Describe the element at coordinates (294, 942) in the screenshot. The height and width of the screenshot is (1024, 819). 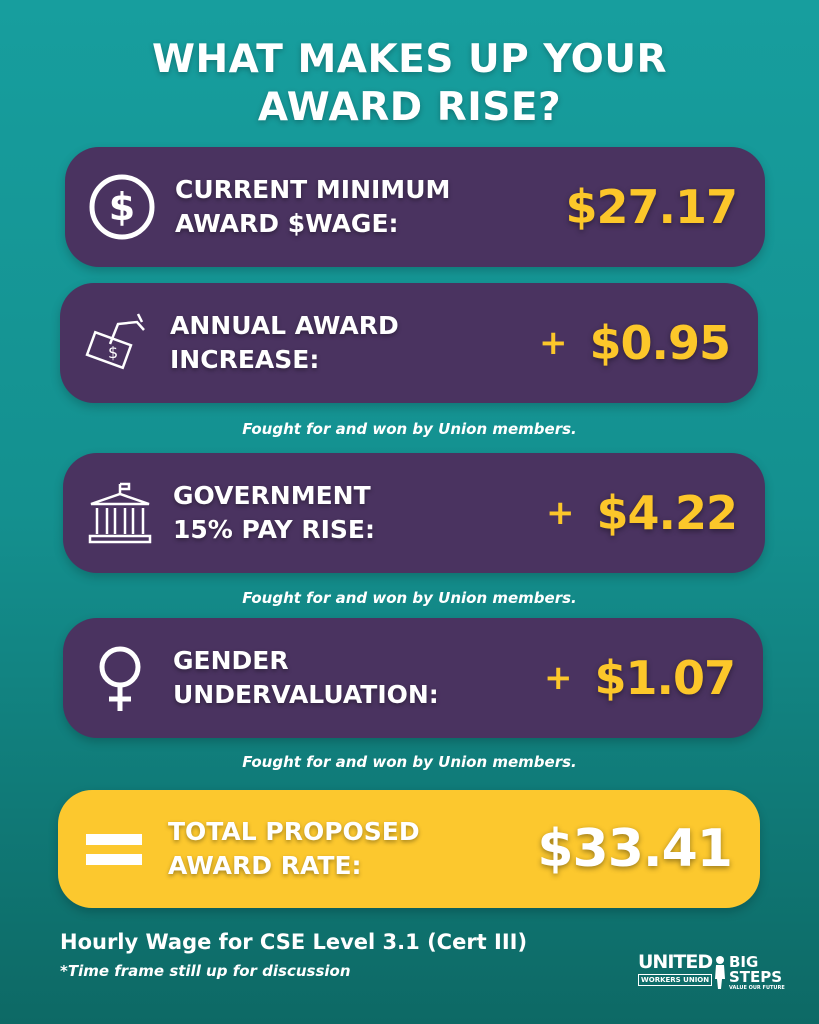
I see `footer-wage-note: Hourly Wage for CSE Level 3.1 (Cert III)` at that location.